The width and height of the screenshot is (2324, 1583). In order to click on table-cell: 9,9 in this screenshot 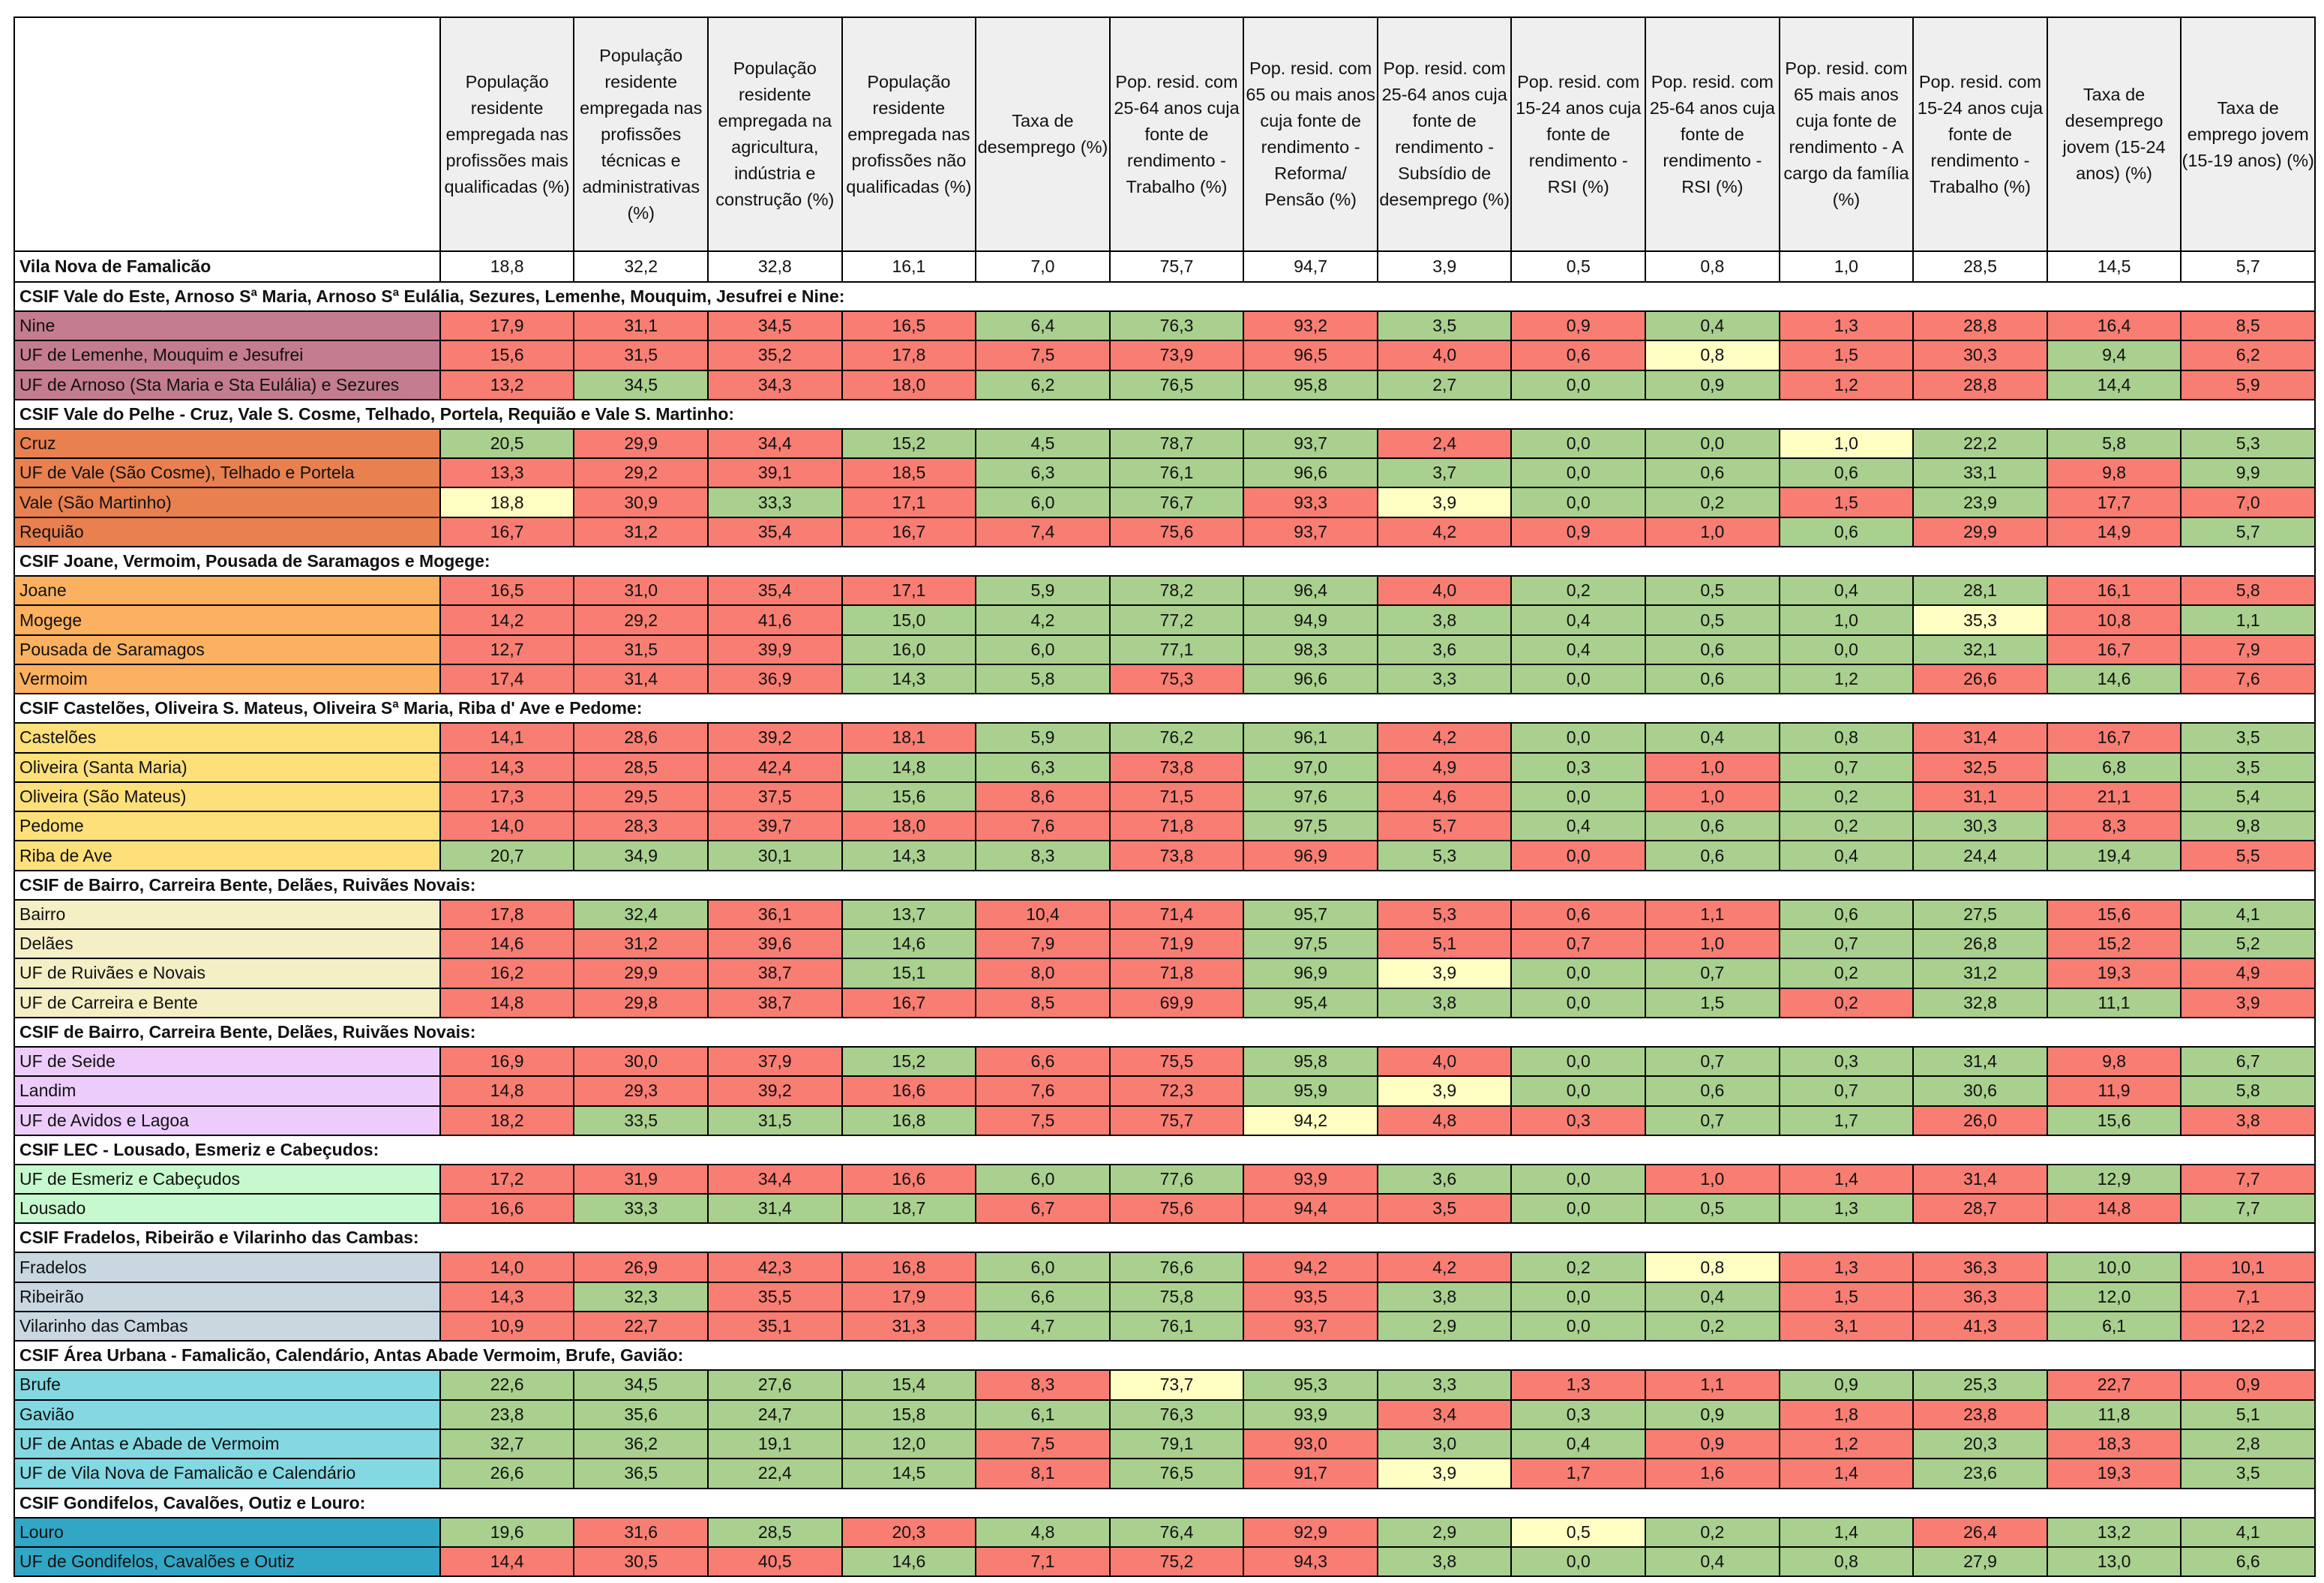, I will do `click(2248, 473)`.